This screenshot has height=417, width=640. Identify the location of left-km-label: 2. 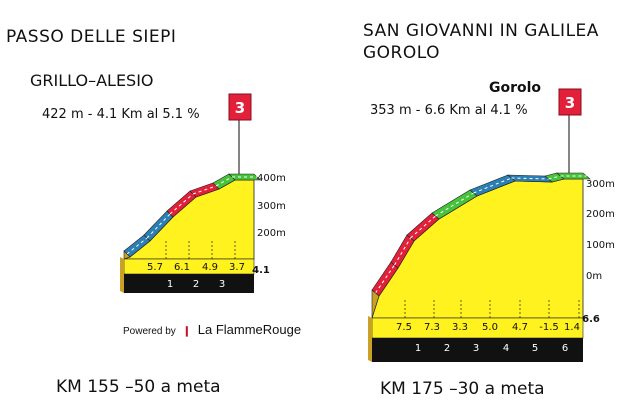
(196, 284).